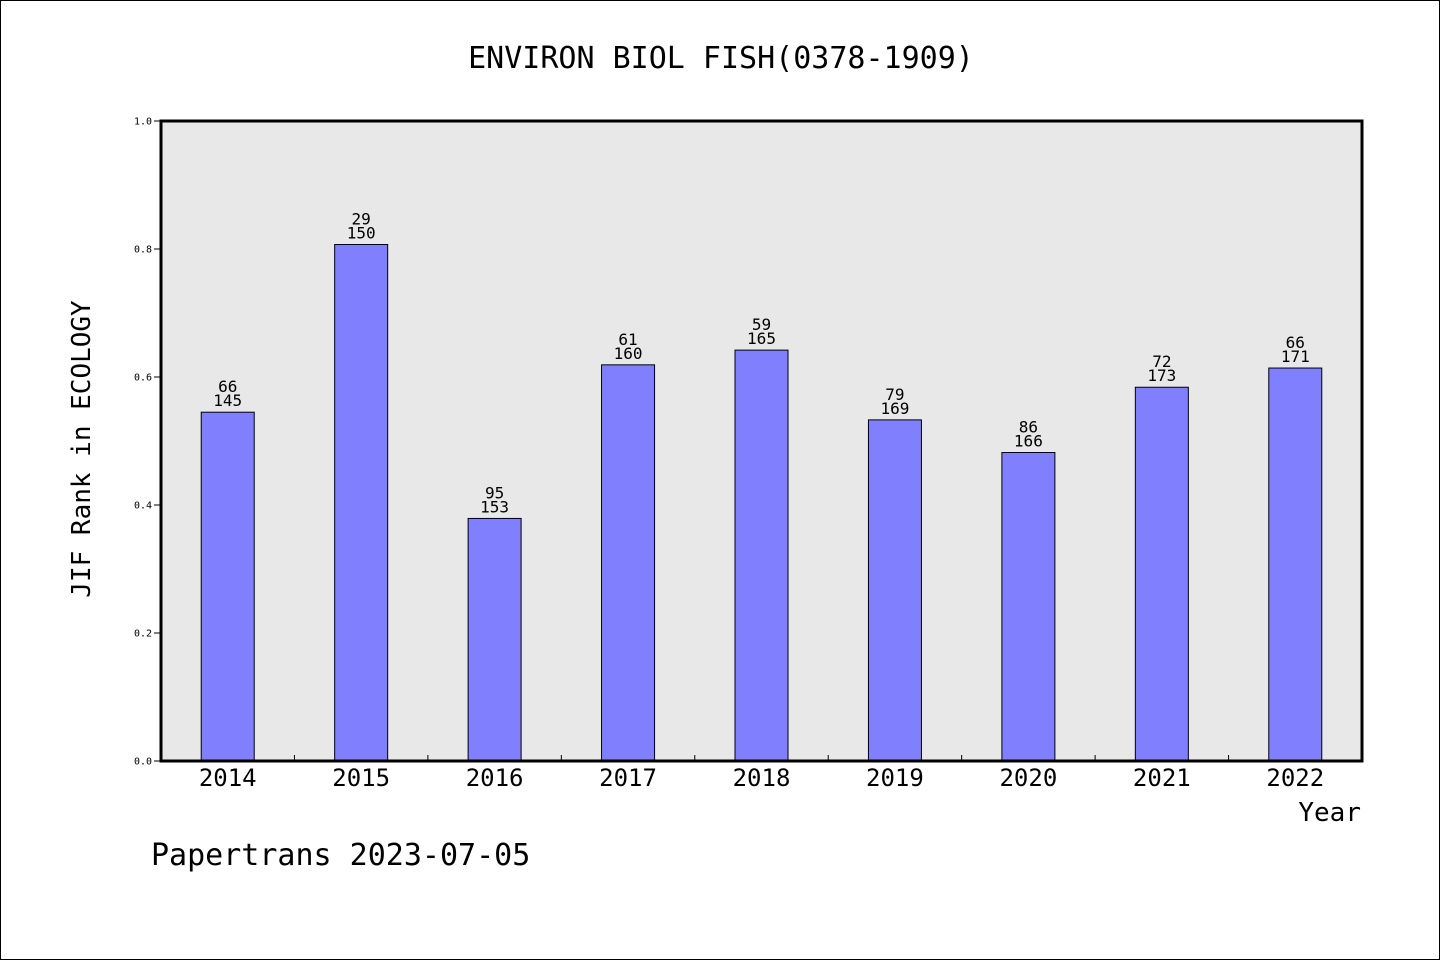 This screenshot has width=1440, height=961. Describe the element at coordinates (143, 634) in the screenshot. I see `y-tick-label: 0.2` at that location.